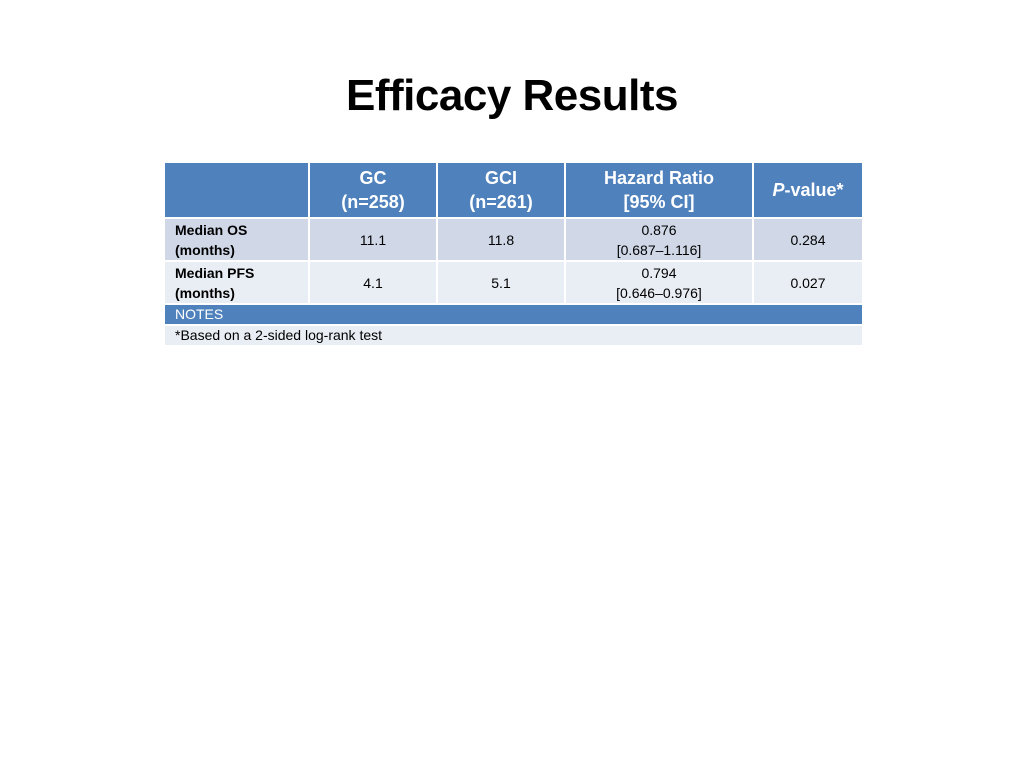 The height and width of the screenshot is (768, 1024). What do you see at coordinates (236, 239) in the screenshot?
I see `row-label-median-os: Median OS (months)` at bounding box center [236, 239].